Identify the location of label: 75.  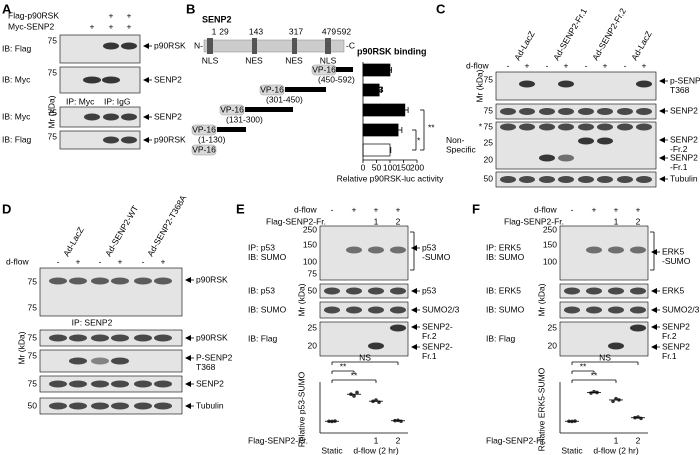
(33, 307).